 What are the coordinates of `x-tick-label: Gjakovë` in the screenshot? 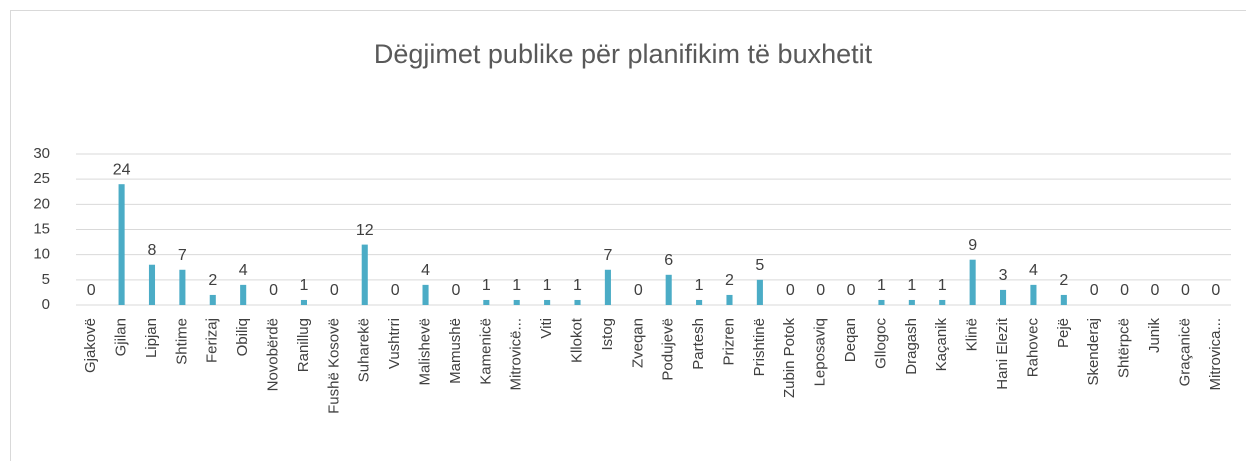 It's located at (90, 345).